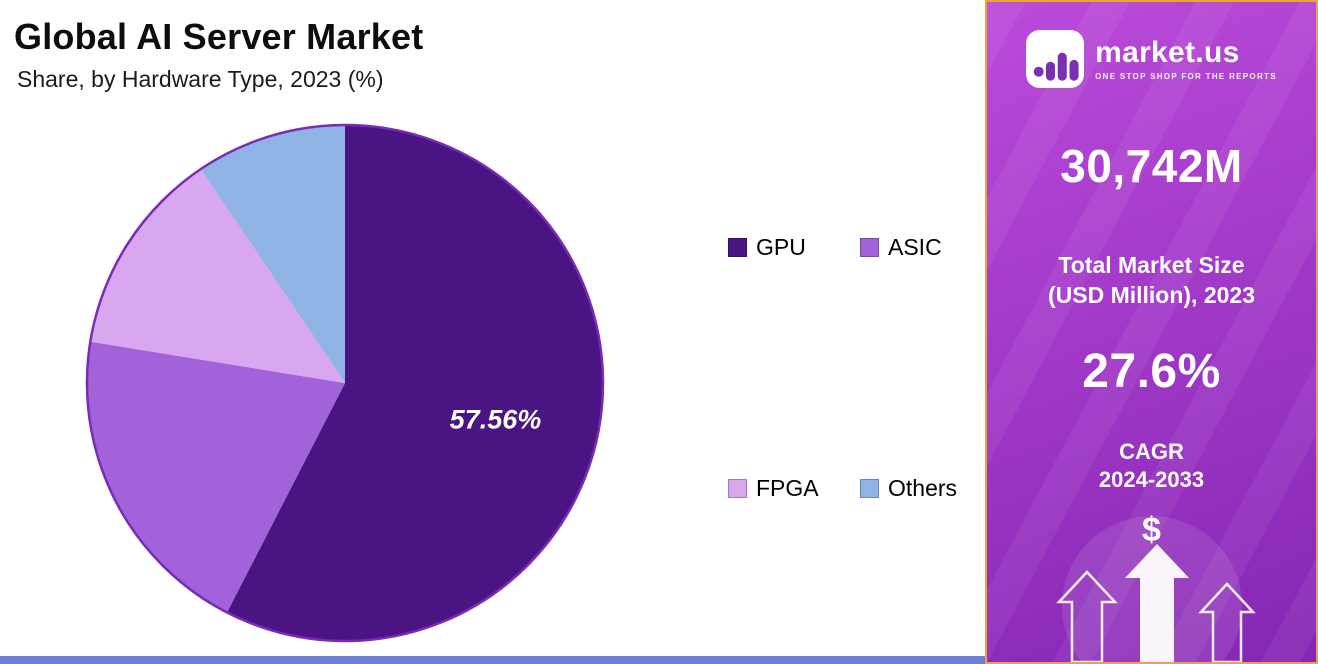 Image resolution: width=1318 pixels, height=664 pixels. I want to click on logo-brand-text: market.us, so click(1167, 52).